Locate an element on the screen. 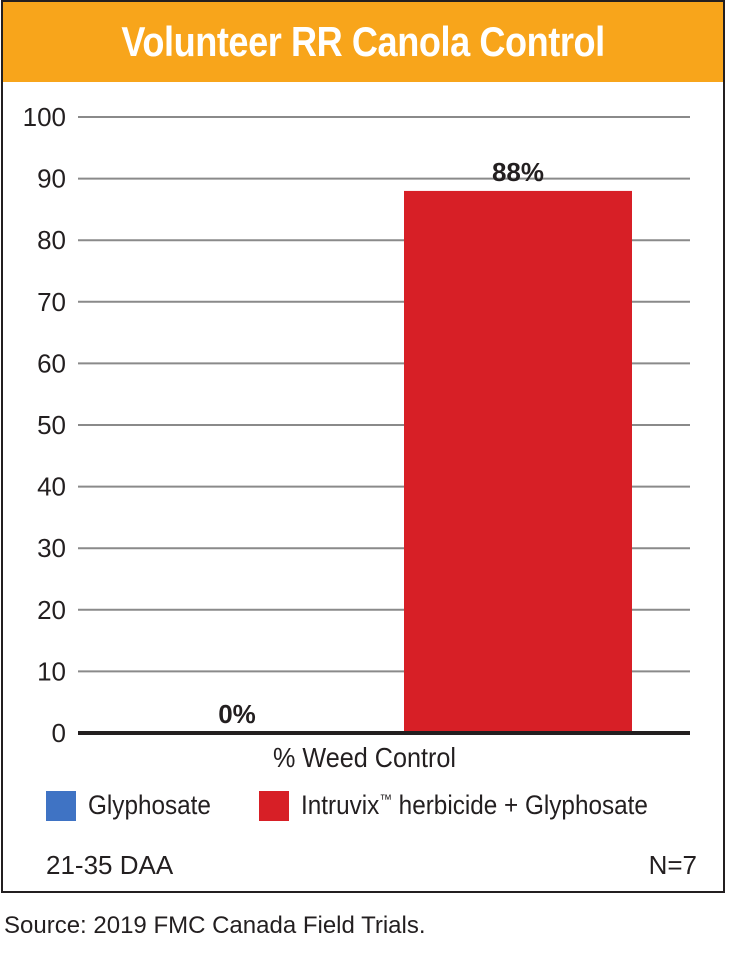 The width and height of the screenshot is (729, 954). data-label-glyphosate: 0% is located at coordinates (237, 714).